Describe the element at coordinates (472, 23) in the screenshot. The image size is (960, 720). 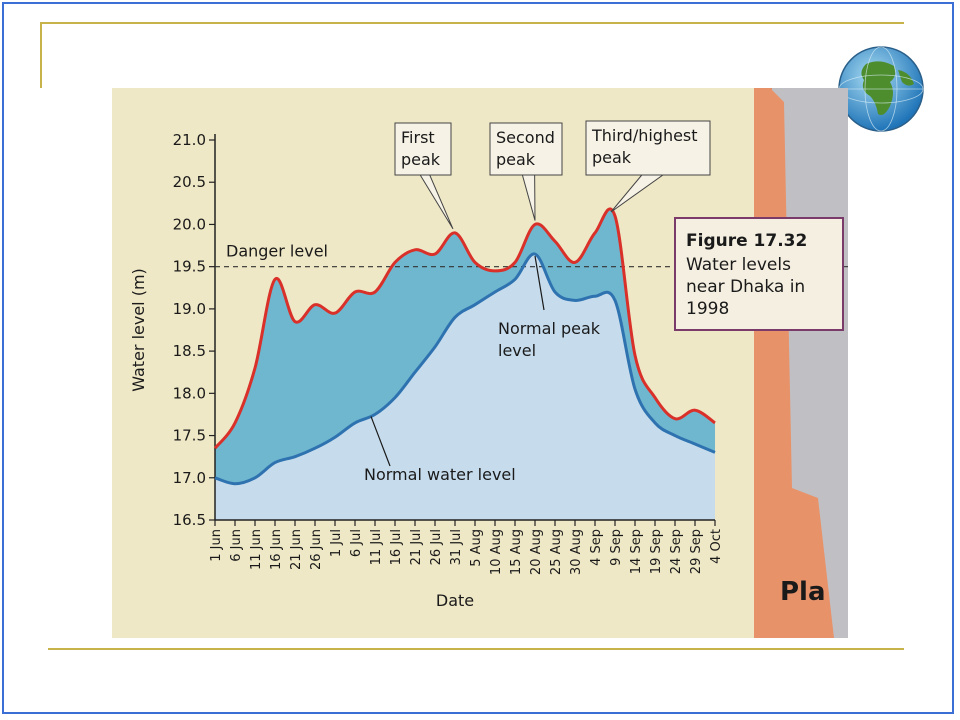
I see `top-rule` at that location.